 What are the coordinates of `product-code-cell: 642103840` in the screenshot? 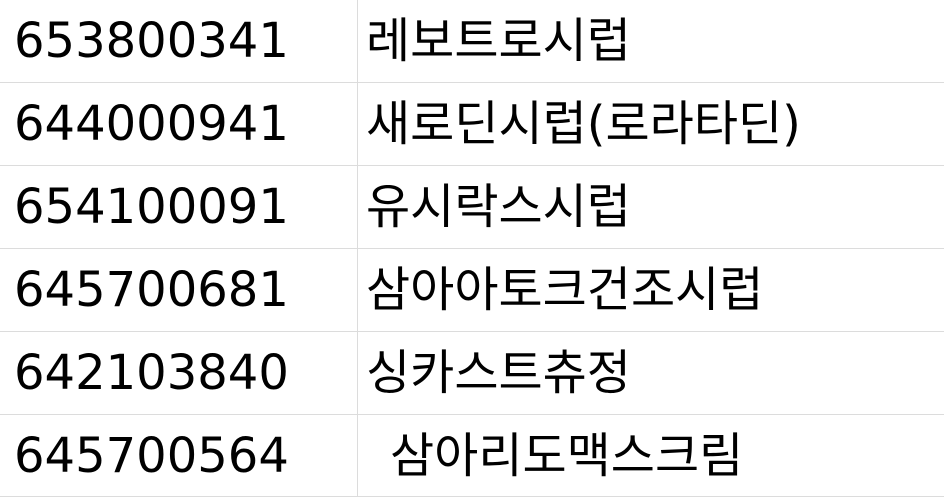 It's located at (151, 373).